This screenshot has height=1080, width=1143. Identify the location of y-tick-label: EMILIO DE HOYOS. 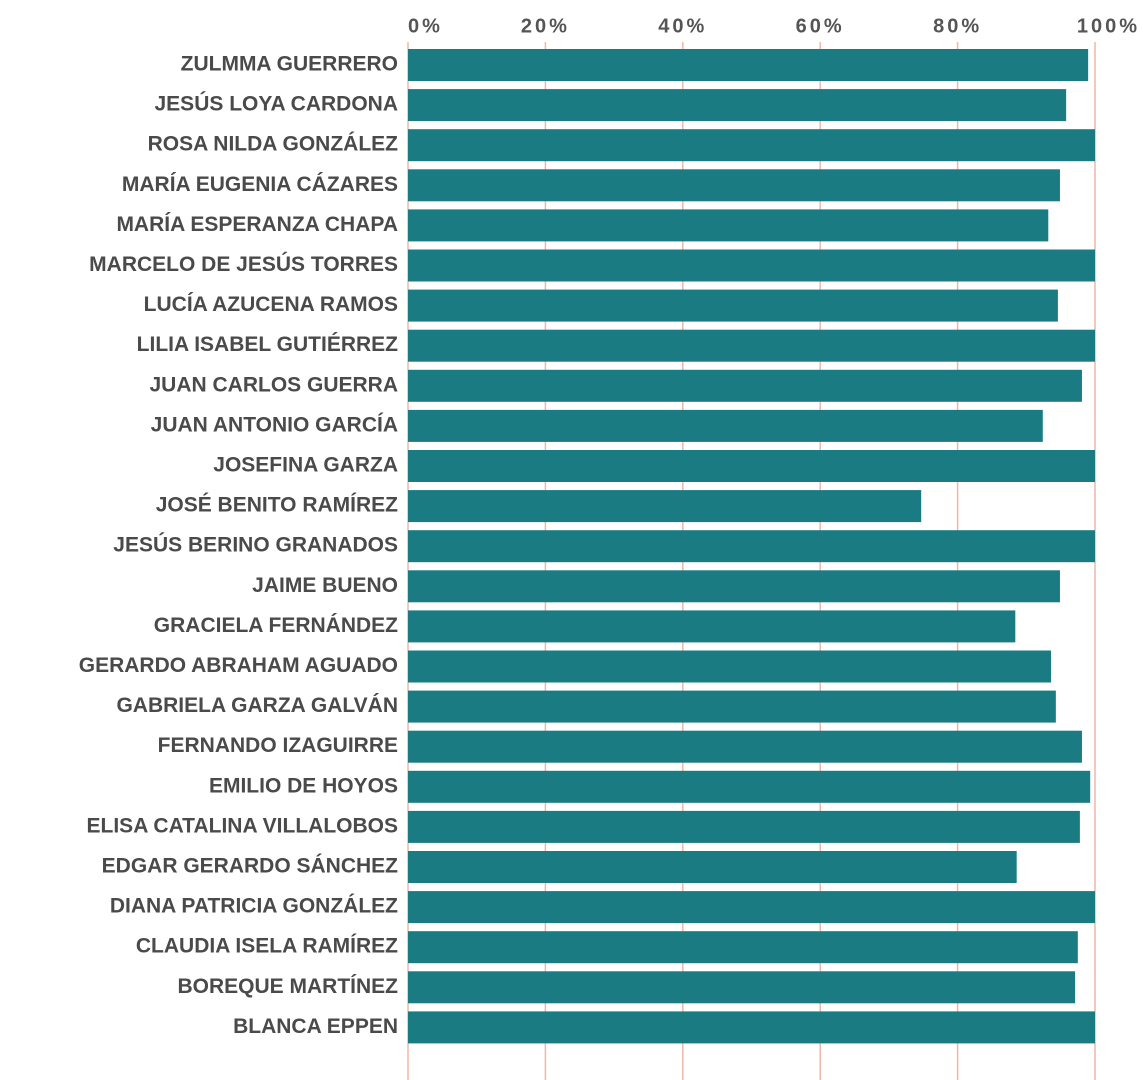
(303, 785).